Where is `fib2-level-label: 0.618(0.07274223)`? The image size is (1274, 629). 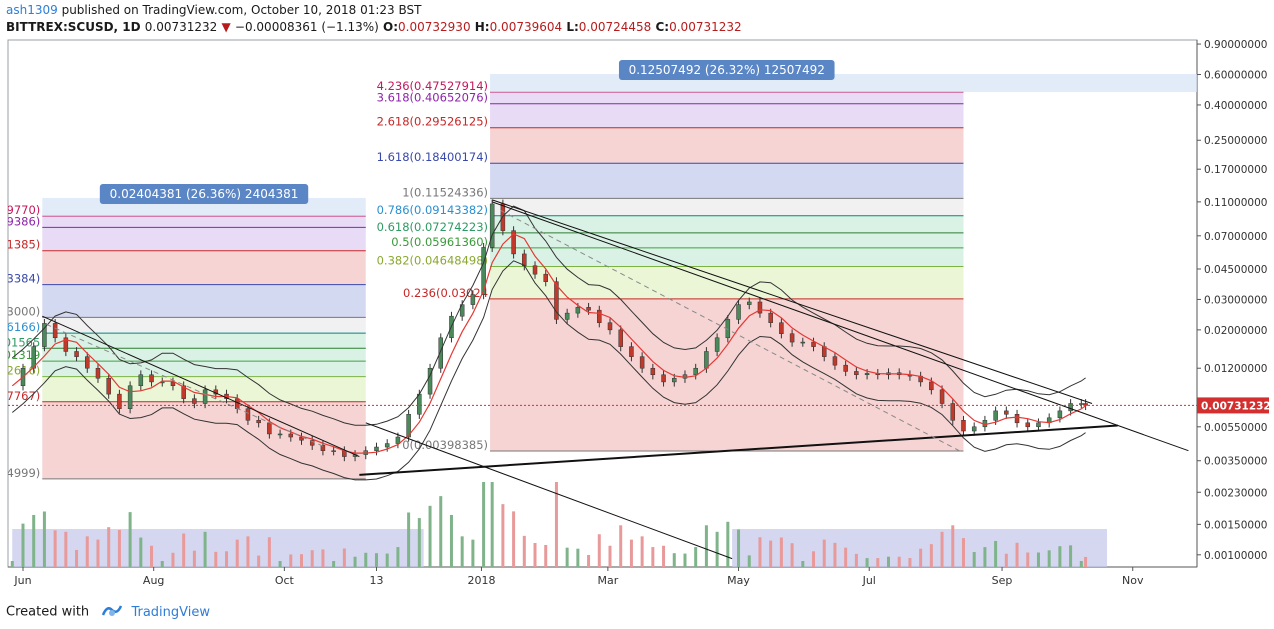 fib2-level-label: 0.618(0.07274223) is located at coordinates (432, 227).